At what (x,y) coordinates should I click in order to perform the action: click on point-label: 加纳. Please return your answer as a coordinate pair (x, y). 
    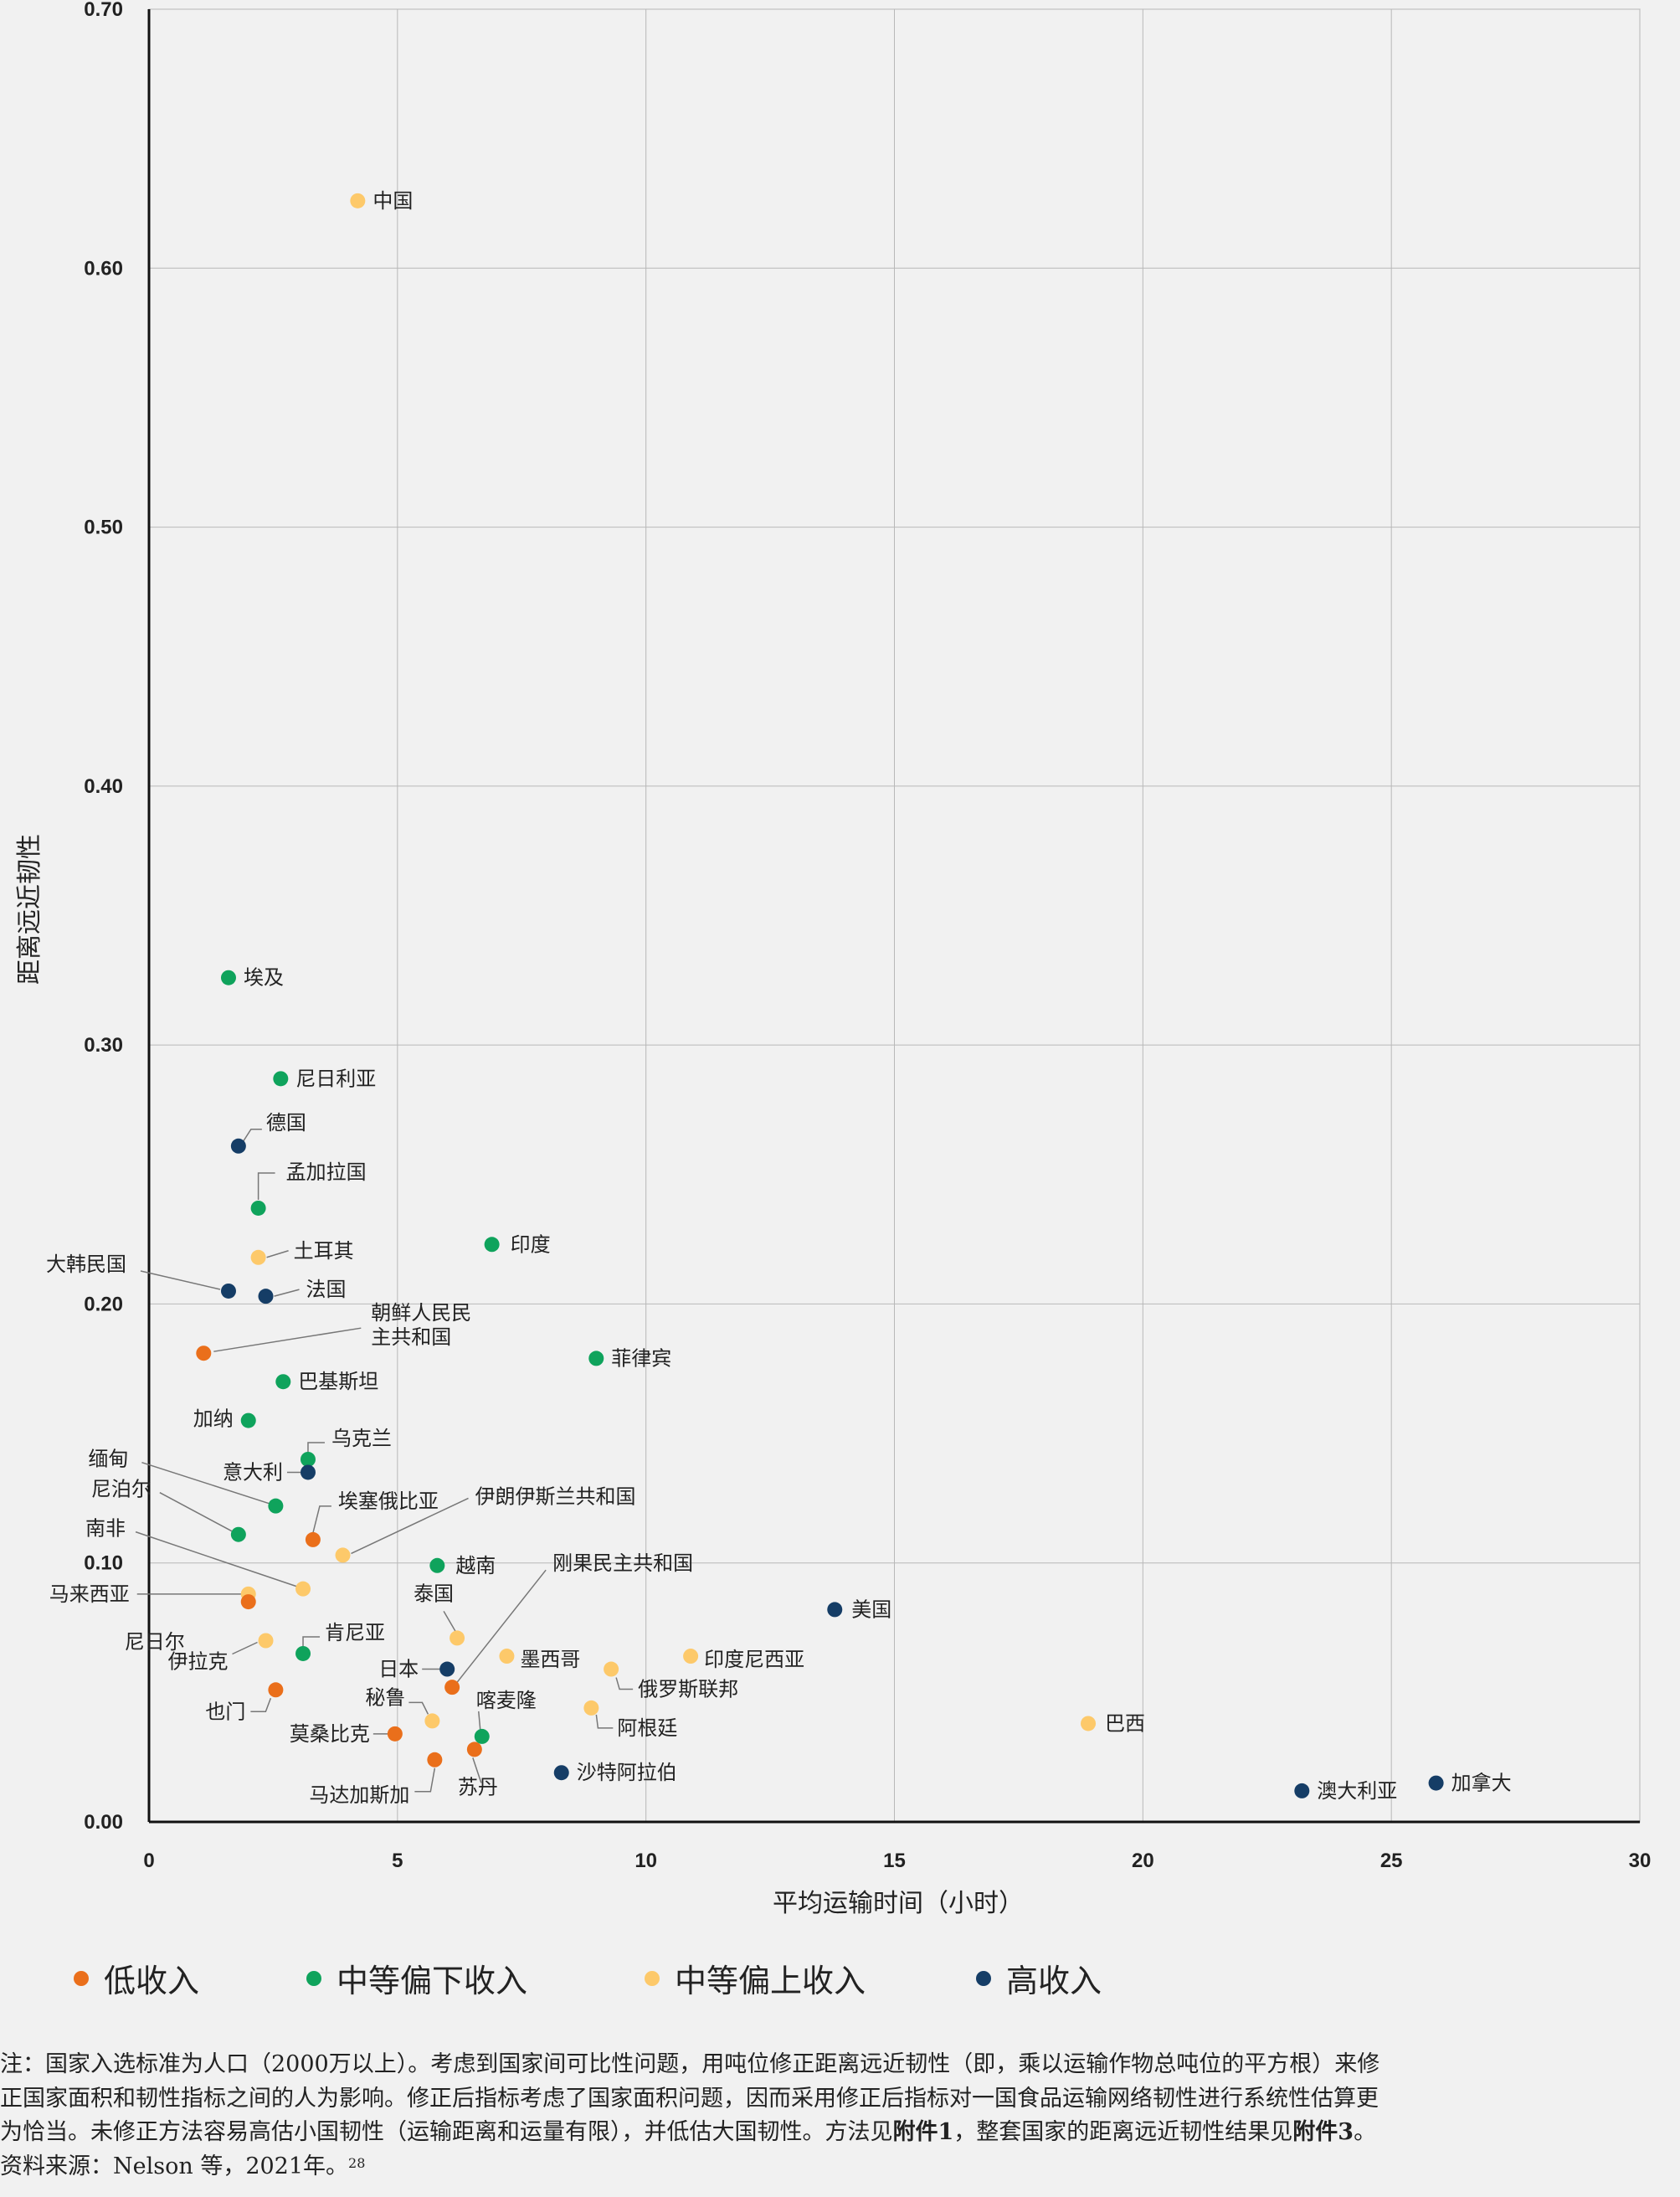
    Looking at the image, I should click on (213, 1419).